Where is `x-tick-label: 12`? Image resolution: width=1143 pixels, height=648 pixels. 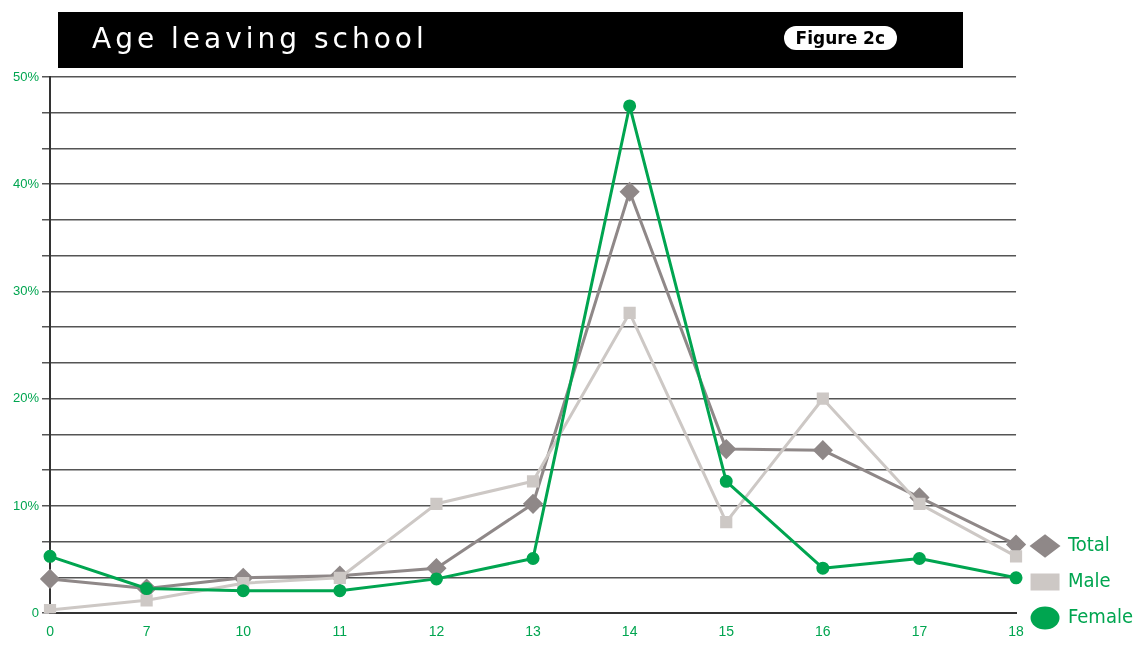
x-tick-label: 12 is located at coordinates (436, 631).